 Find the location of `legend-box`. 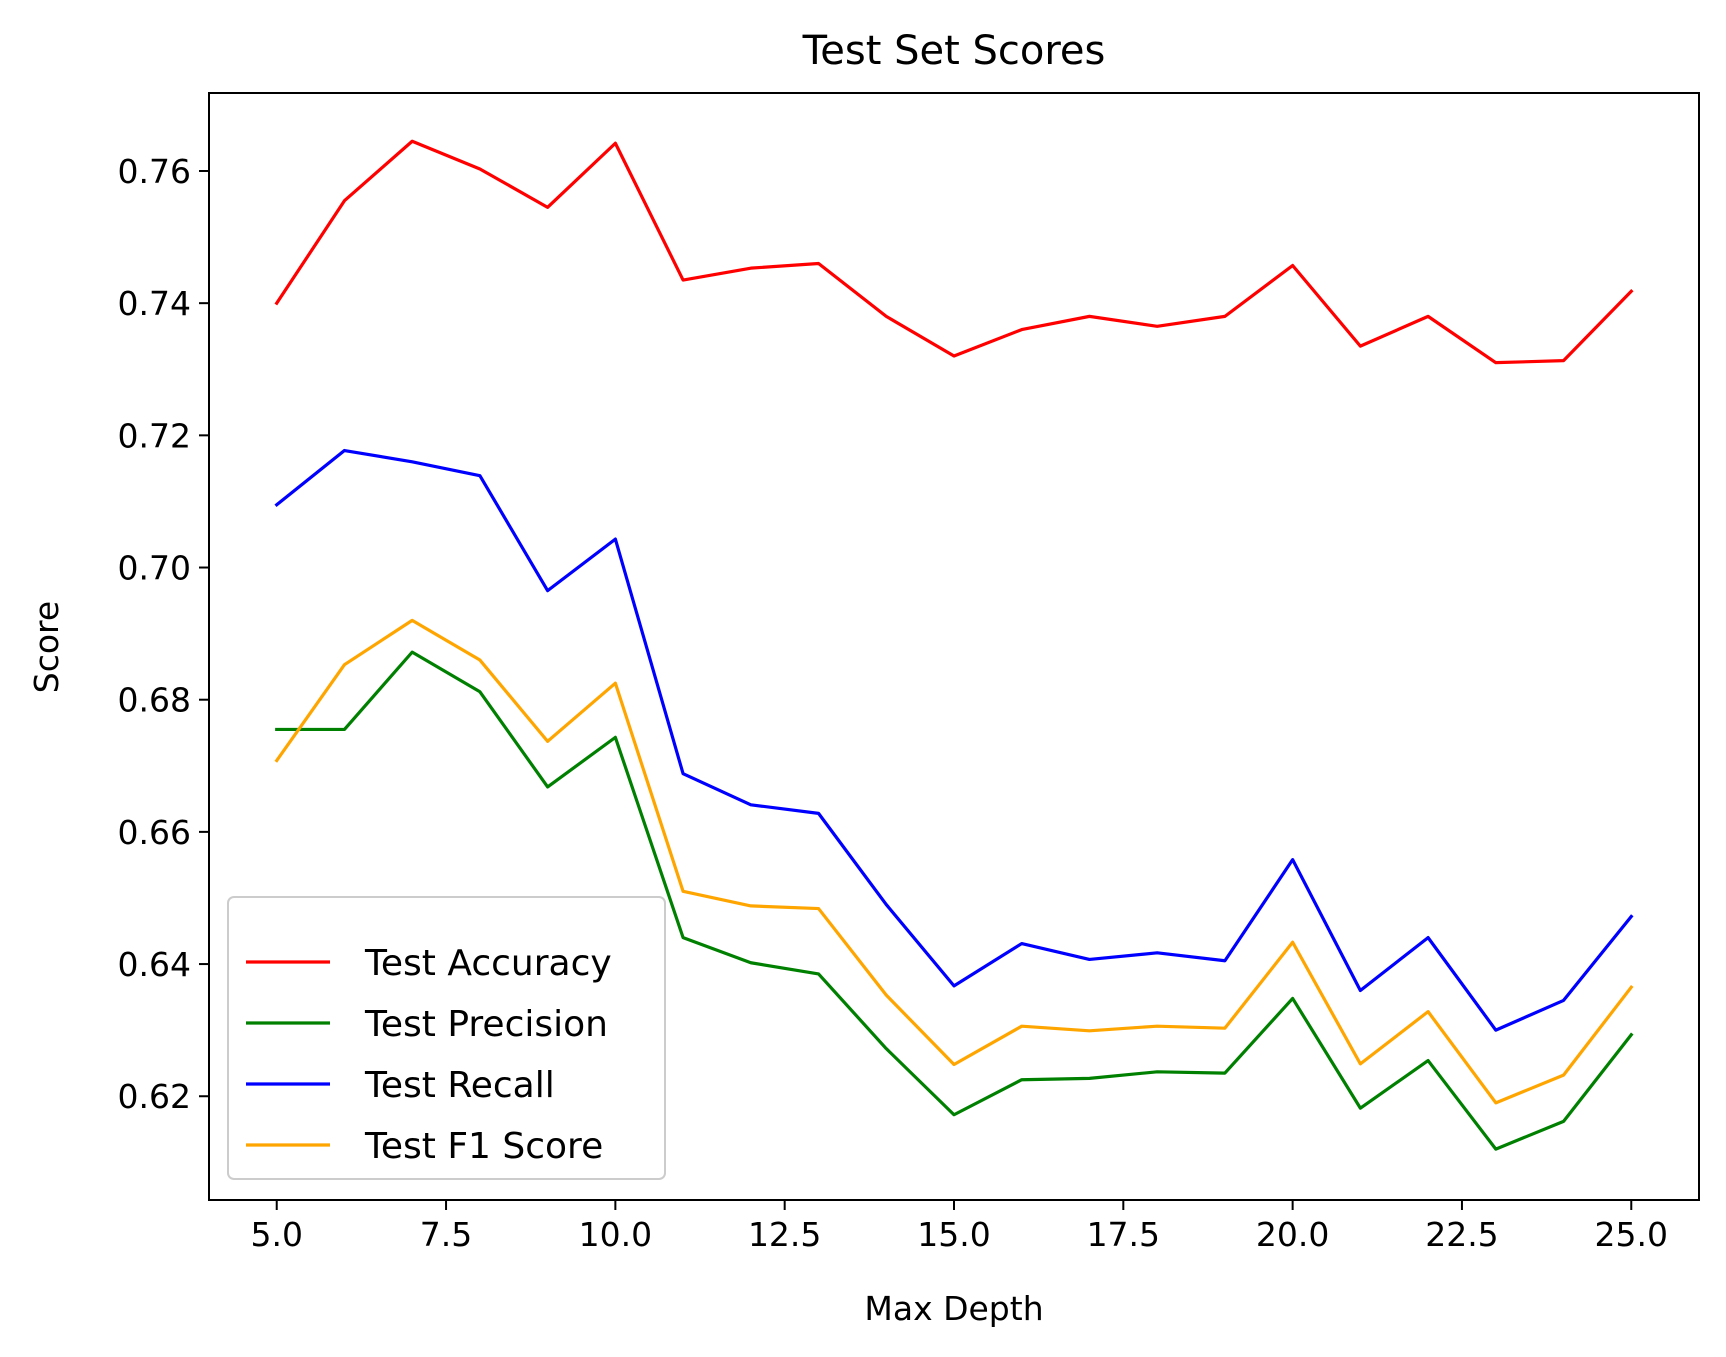

legend-box is located at coordinates (446, 1038).